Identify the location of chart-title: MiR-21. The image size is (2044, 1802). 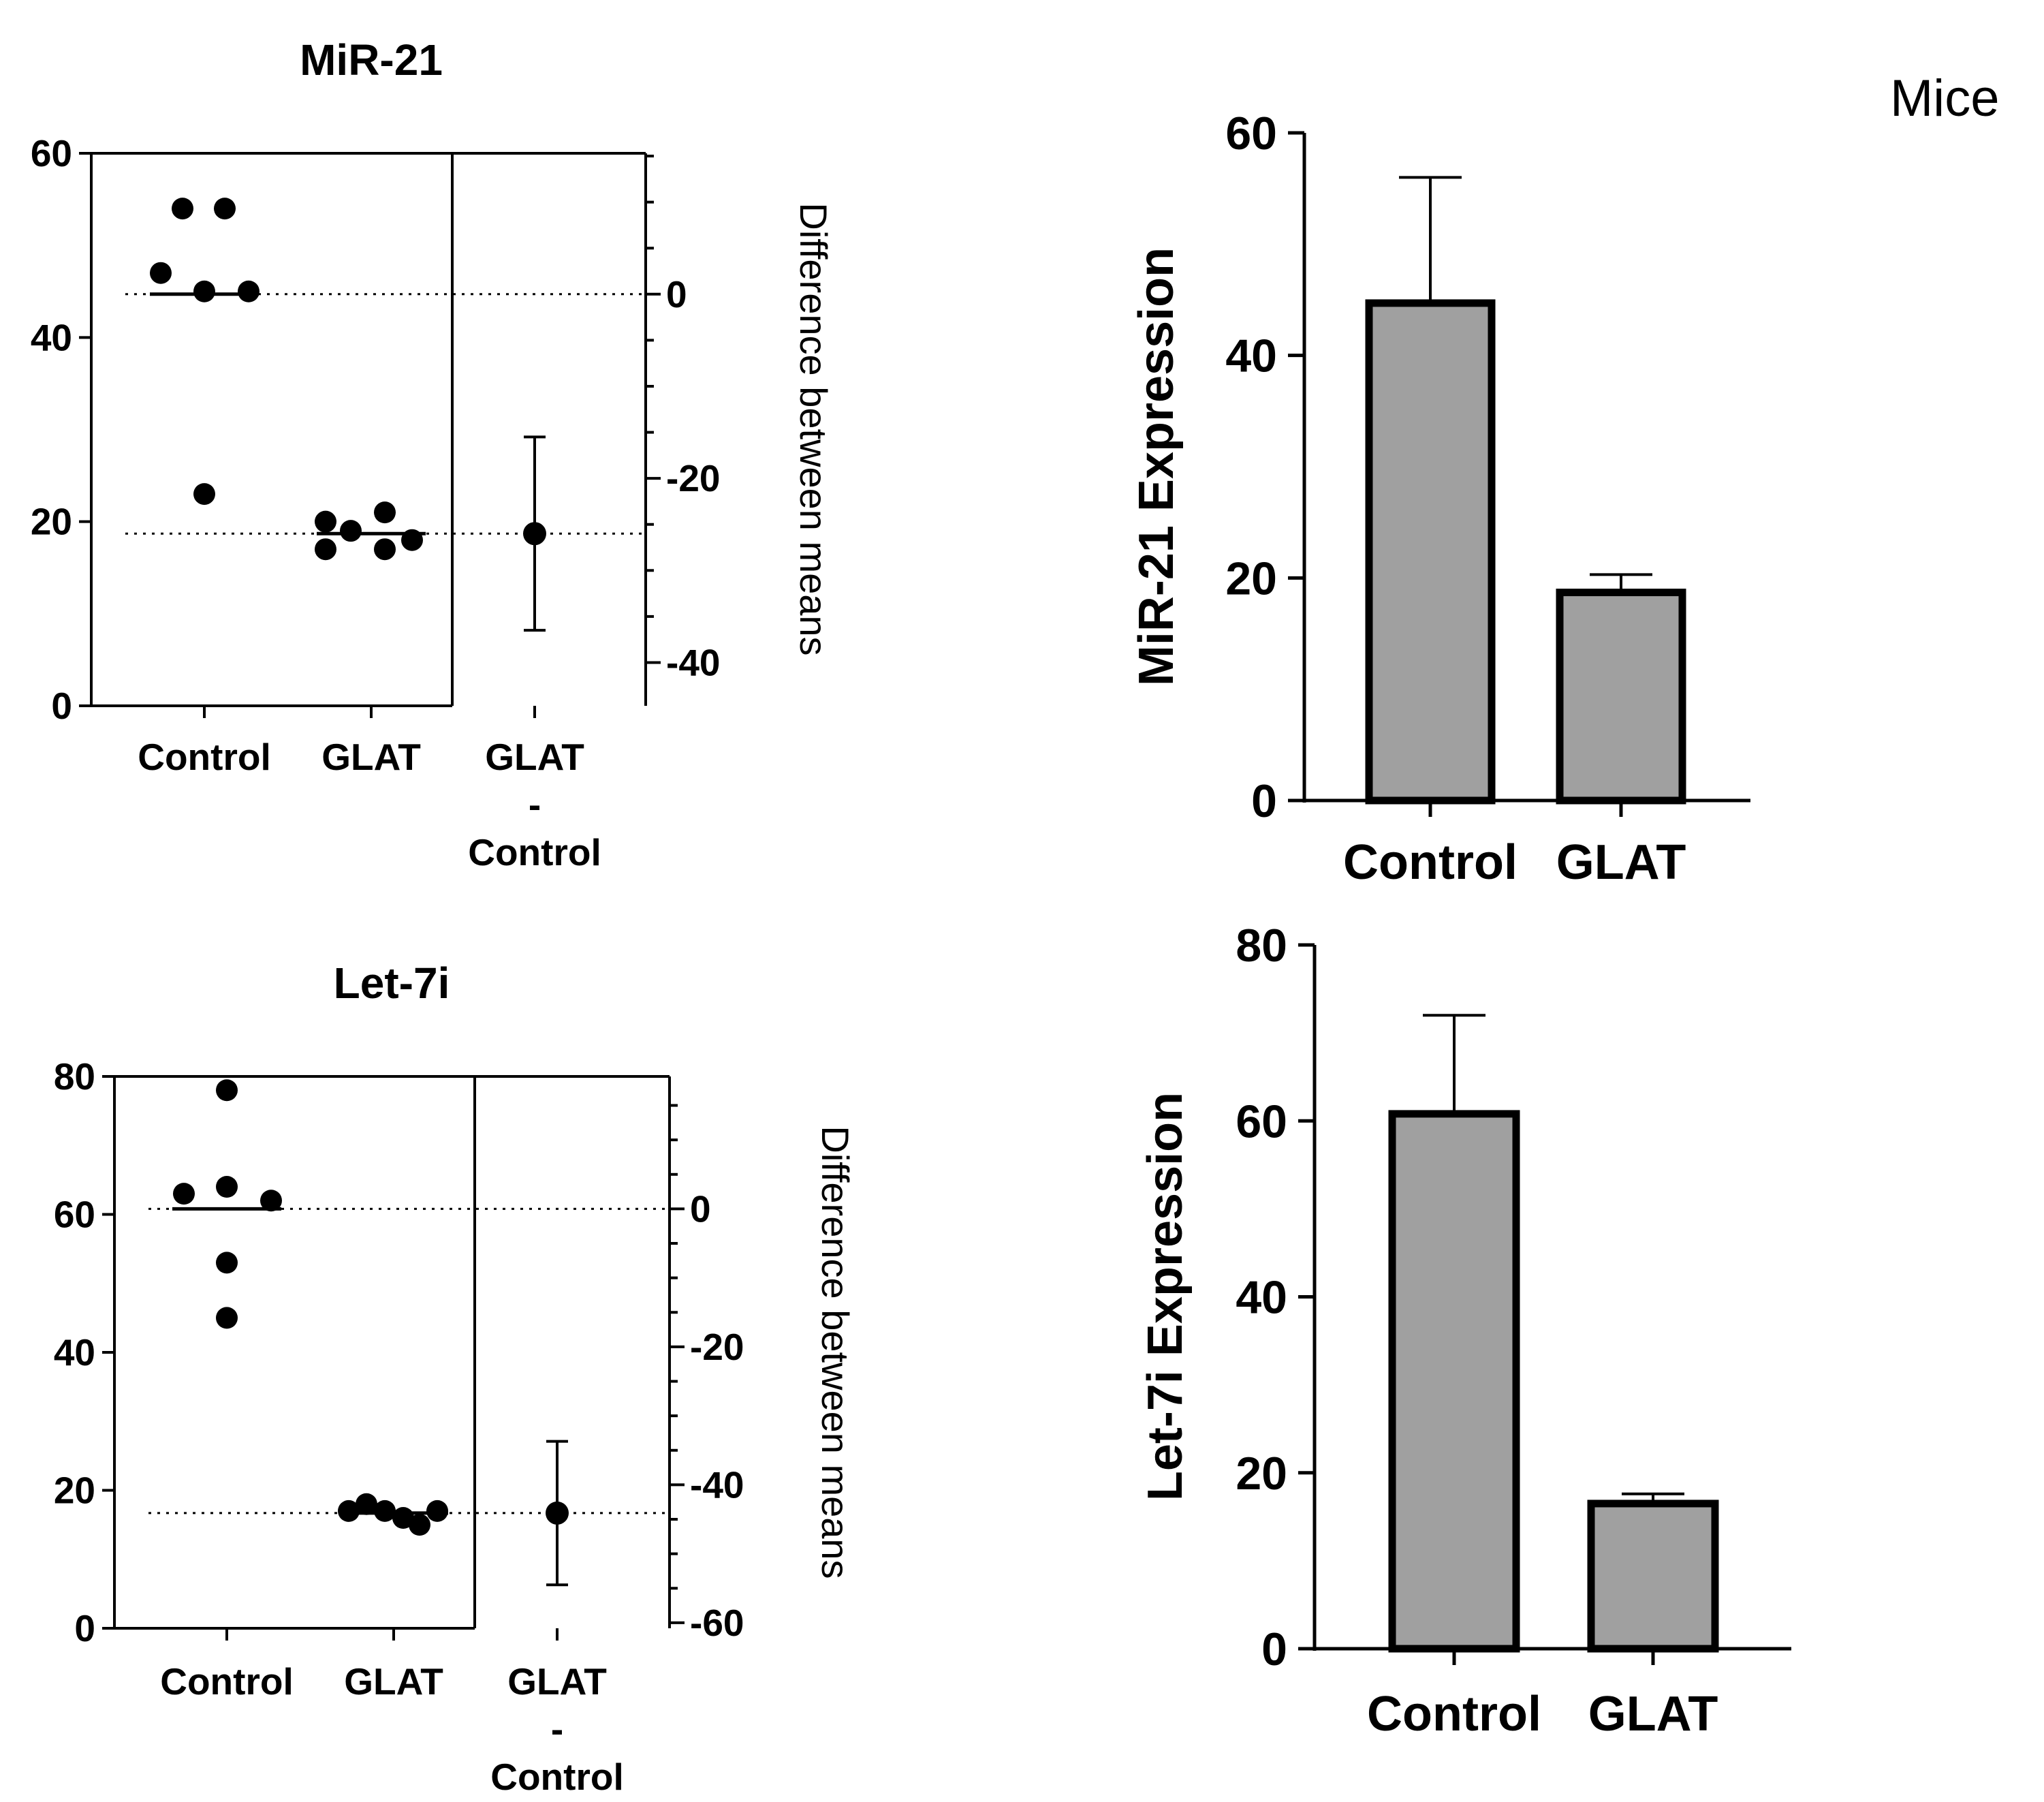
(371, 59).